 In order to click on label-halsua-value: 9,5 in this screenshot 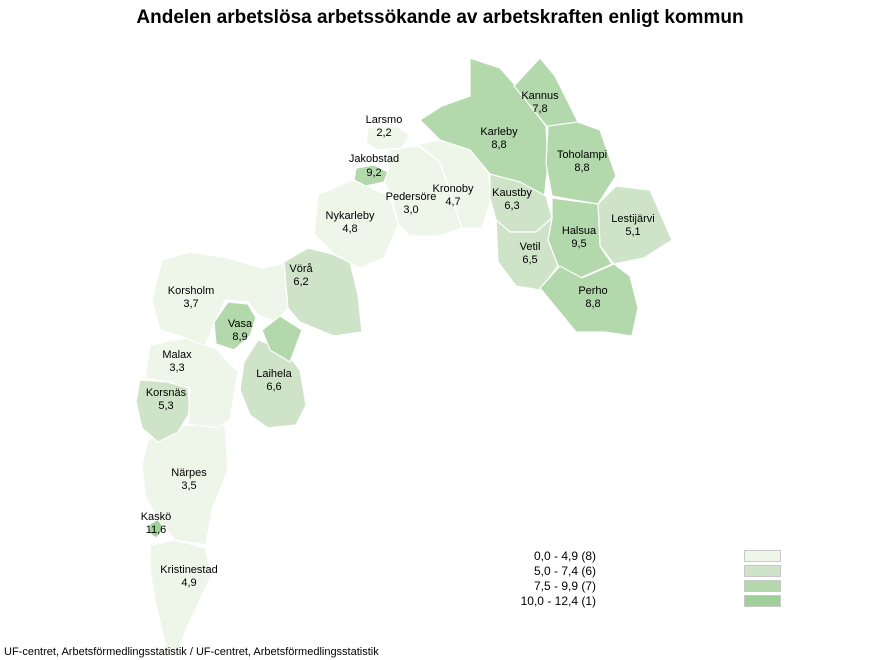, I will do `click(578, 244)`.